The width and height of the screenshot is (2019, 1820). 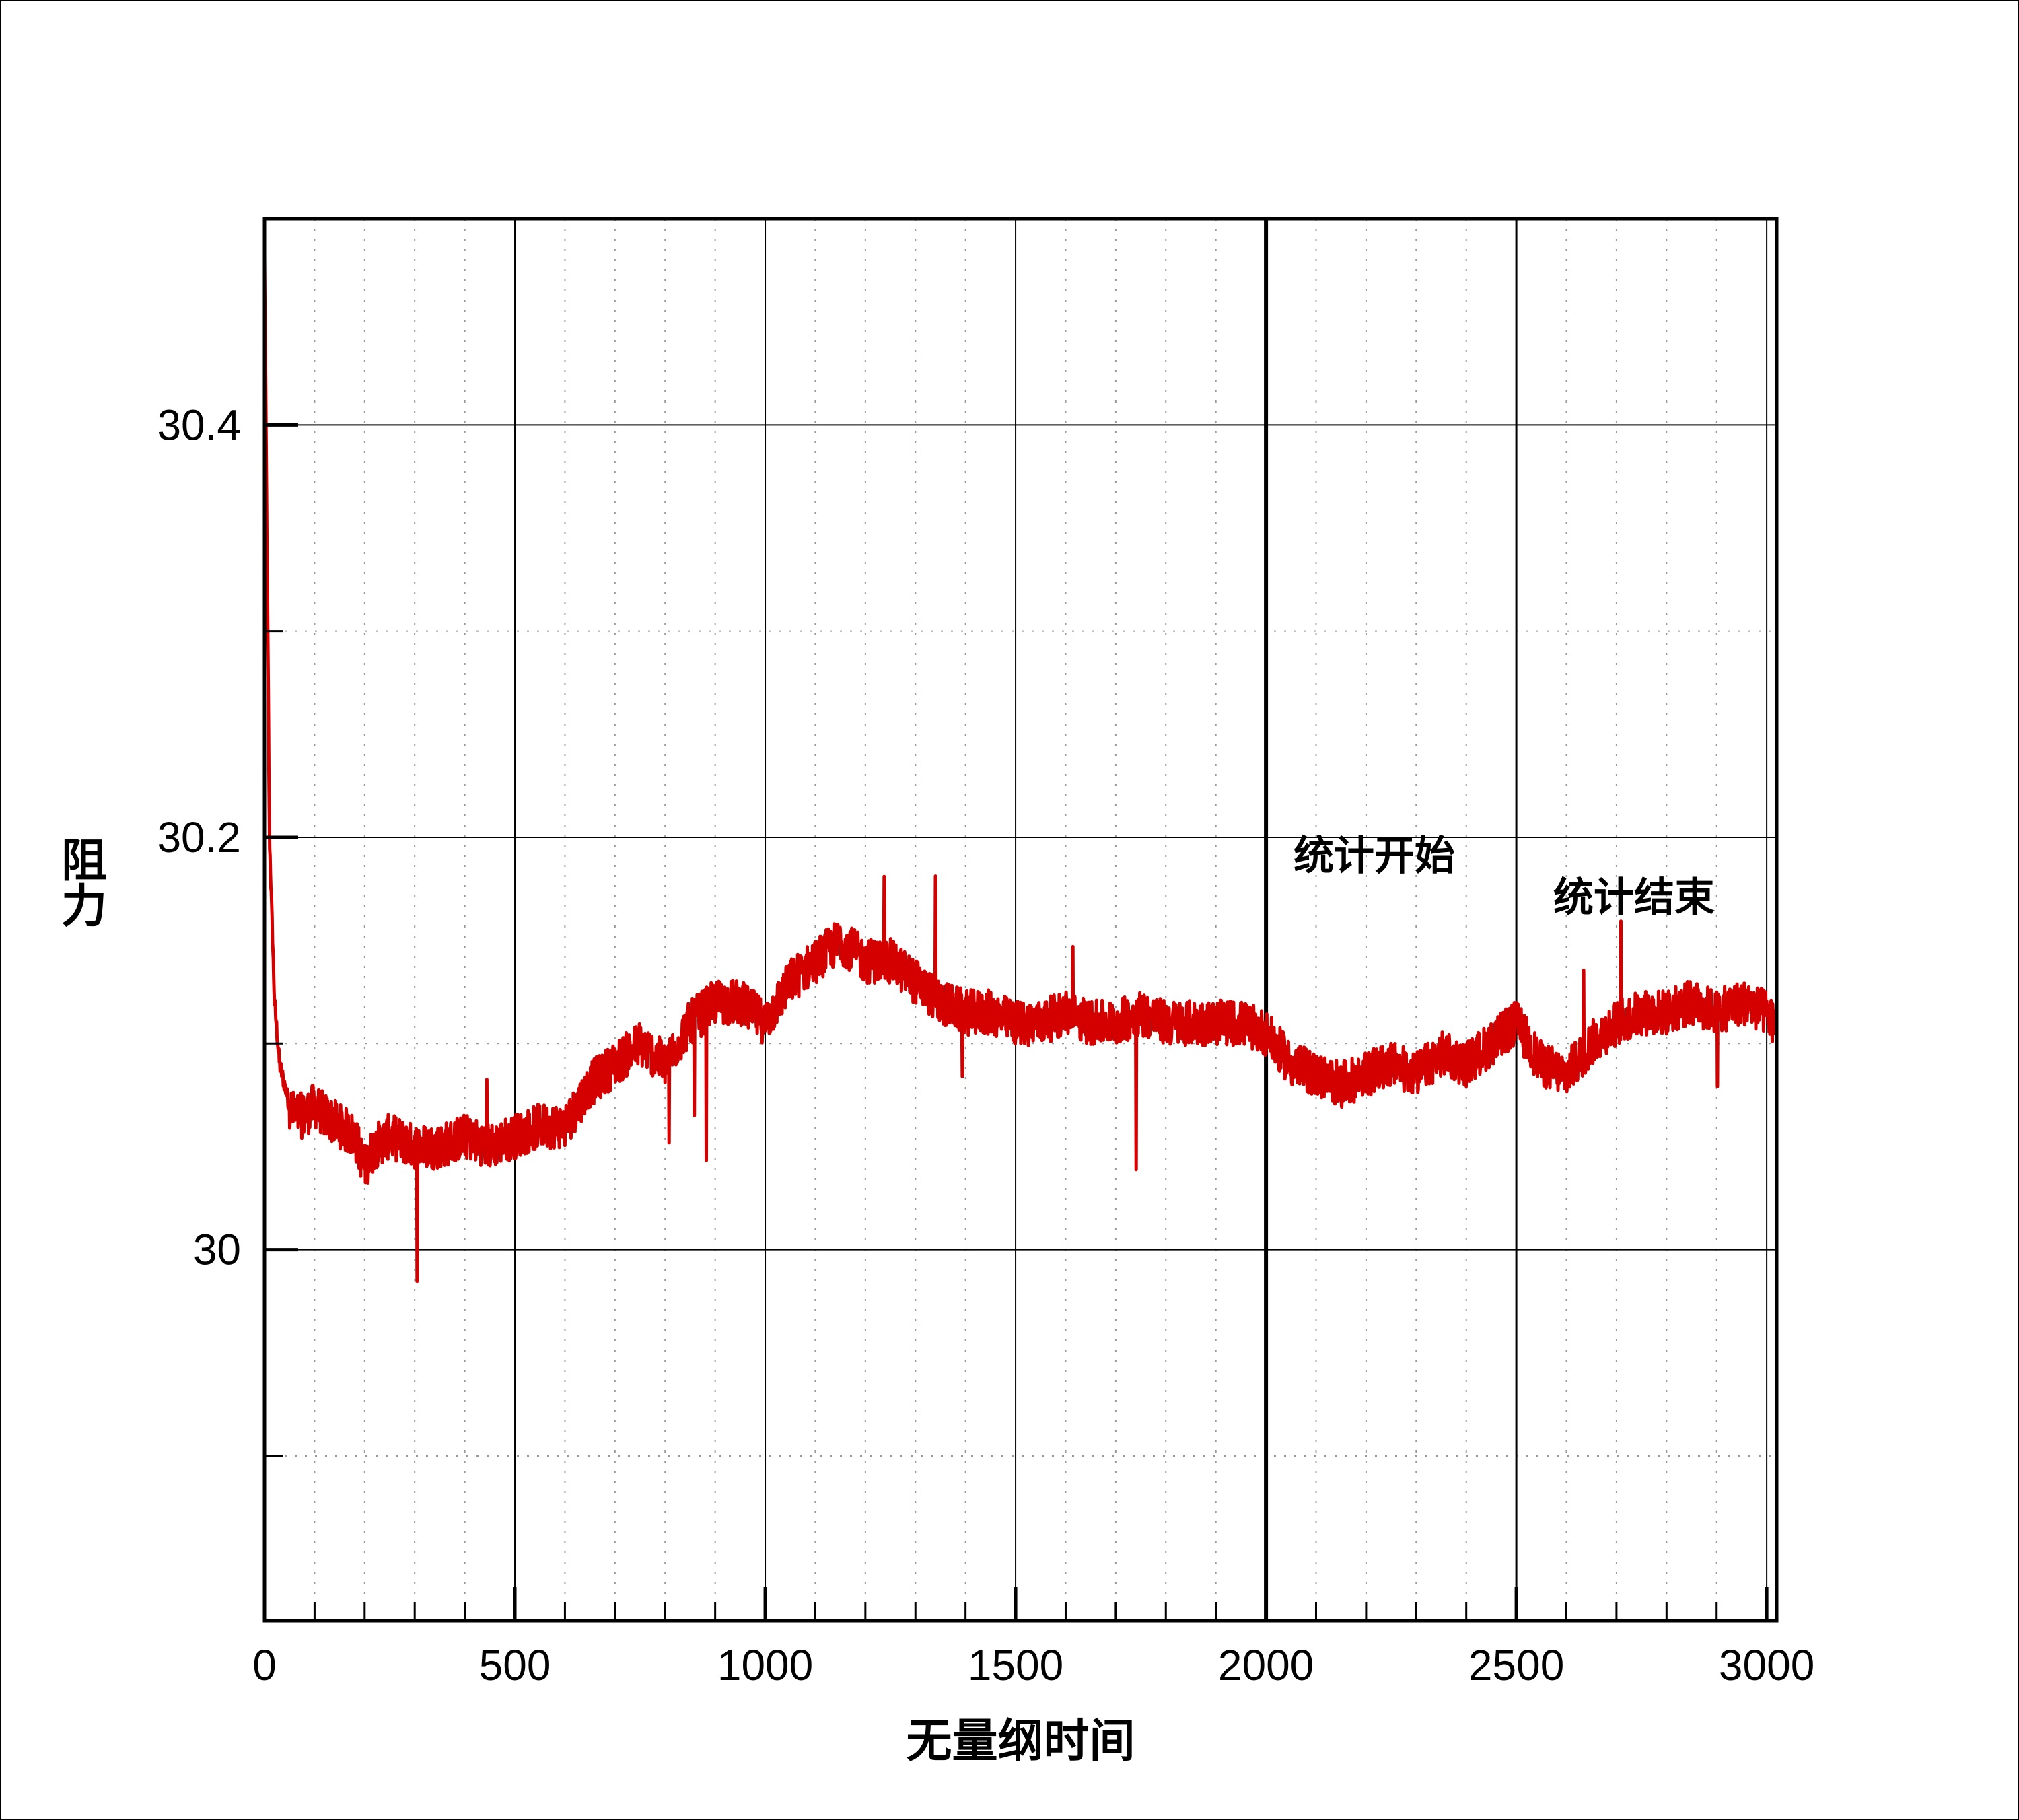 I want to click on statistics-start-label: 统计开始, so click(x=1375, y=857).